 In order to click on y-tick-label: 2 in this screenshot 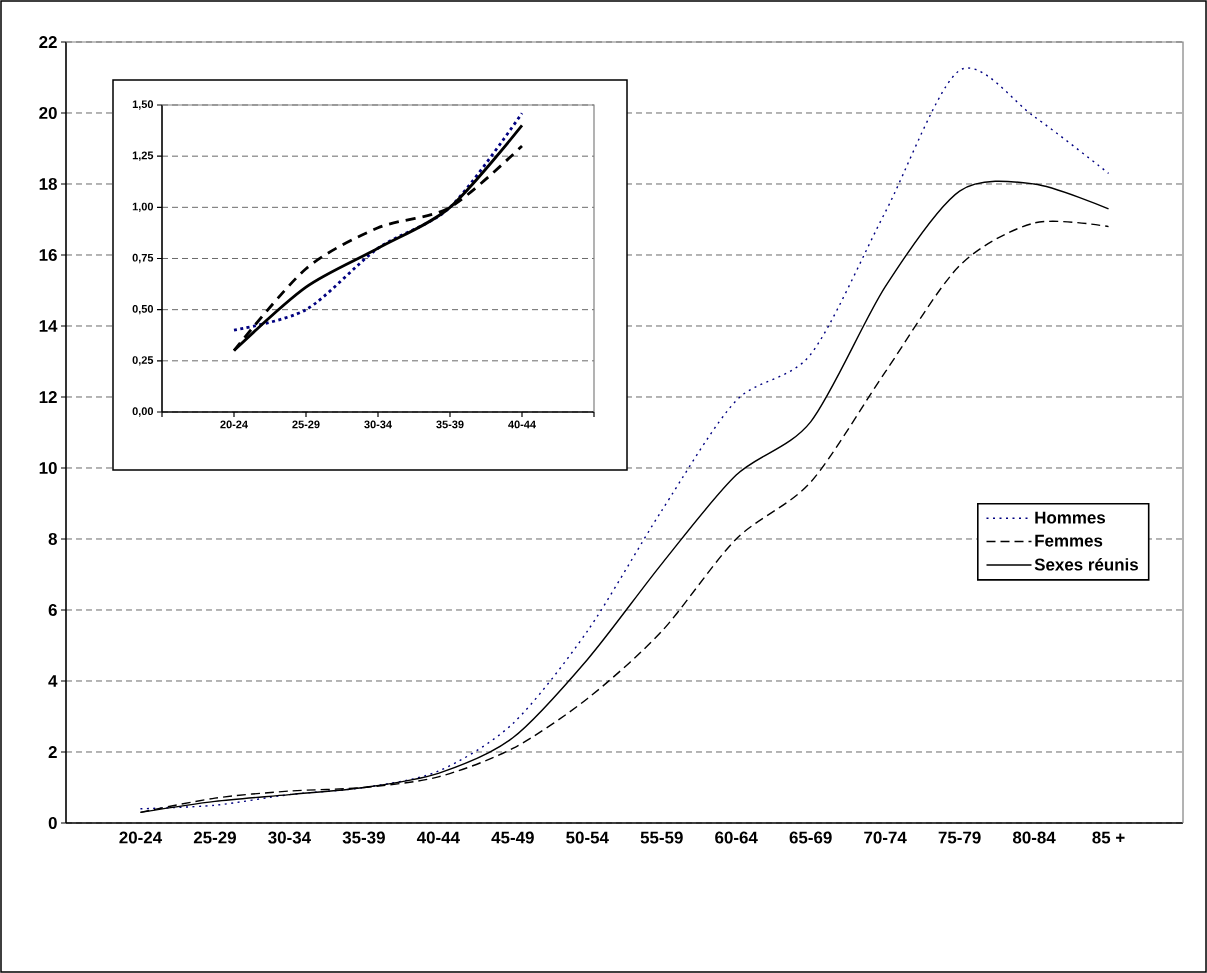, I will do `click(52, 752)`.